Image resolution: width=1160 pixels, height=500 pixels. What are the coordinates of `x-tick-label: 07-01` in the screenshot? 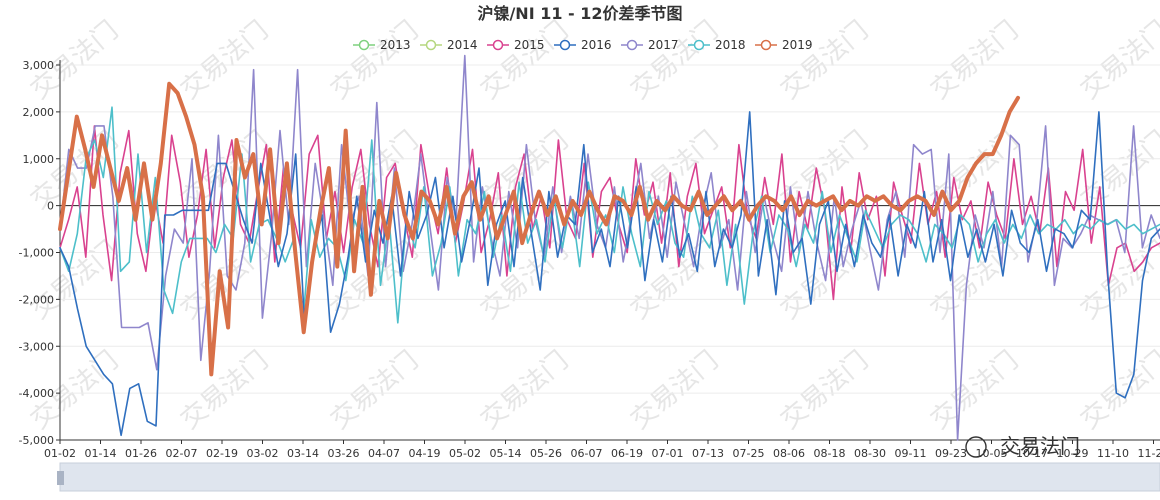 It's located at (668, 453).